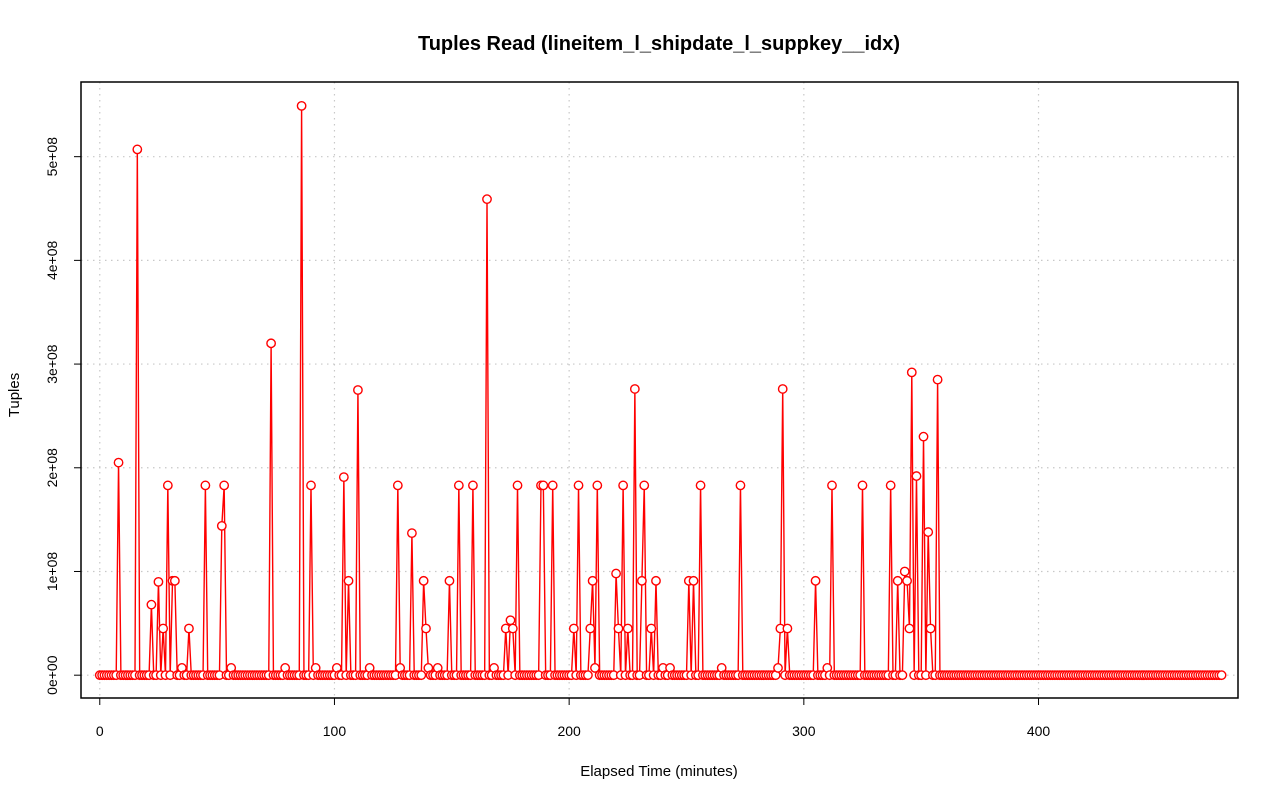 The image size is (1280, 806). Describe the element at coordinates (100, 731) in the screenshot. I see `x-tick-label: 0` at that location.